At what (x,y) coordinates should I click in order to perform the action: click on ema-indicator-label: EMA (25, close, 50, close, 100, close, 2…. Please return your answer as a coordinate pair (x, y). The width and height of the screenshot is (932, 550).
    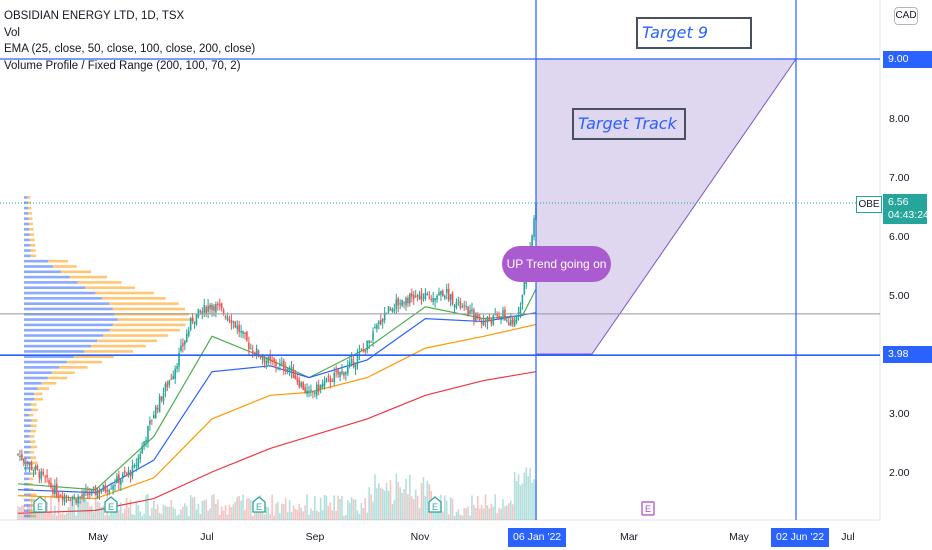
    Looking at the image, I should click on (129, 49).